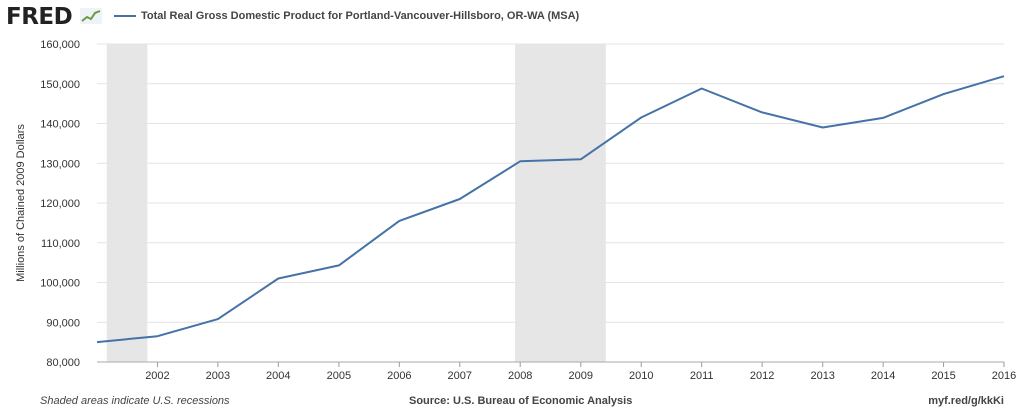  Describe the element at coordinates (521, 401) in the screenshot. I see `source-text: Source: U.S. Bureau of Economic Analysis` at that location.